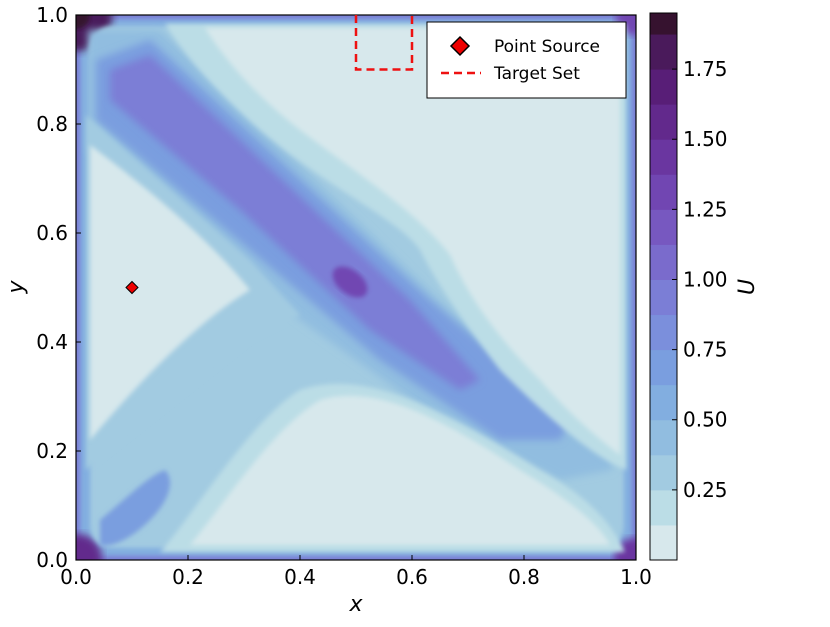 This screenshot has height=627, width=830. Describe the element at coordinates (520, 59) in the screenshot. I see `legend-items: Point Source Target Set` at that location.